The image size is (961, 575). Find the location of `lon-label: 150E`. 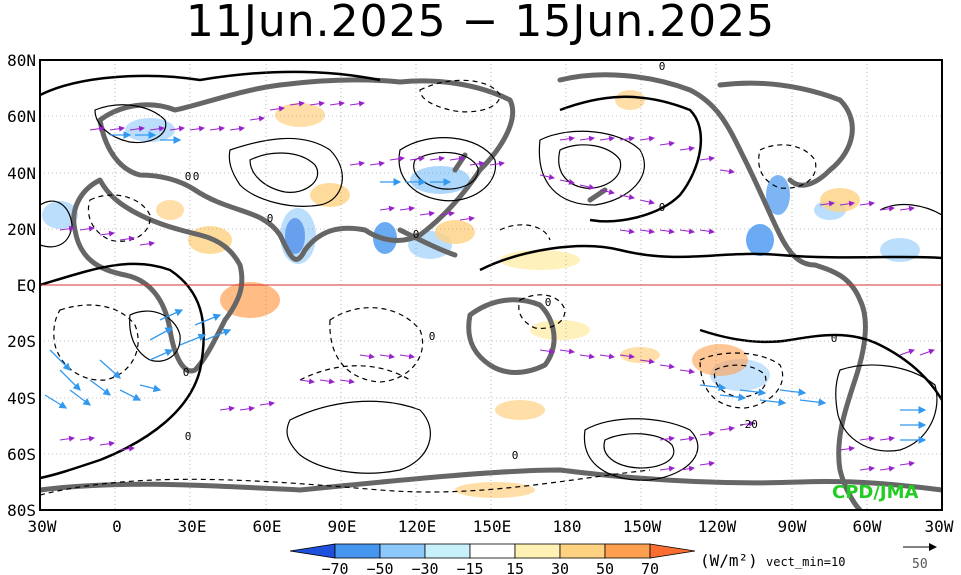

lon-label: 150E is located at coordinates (492, 526).